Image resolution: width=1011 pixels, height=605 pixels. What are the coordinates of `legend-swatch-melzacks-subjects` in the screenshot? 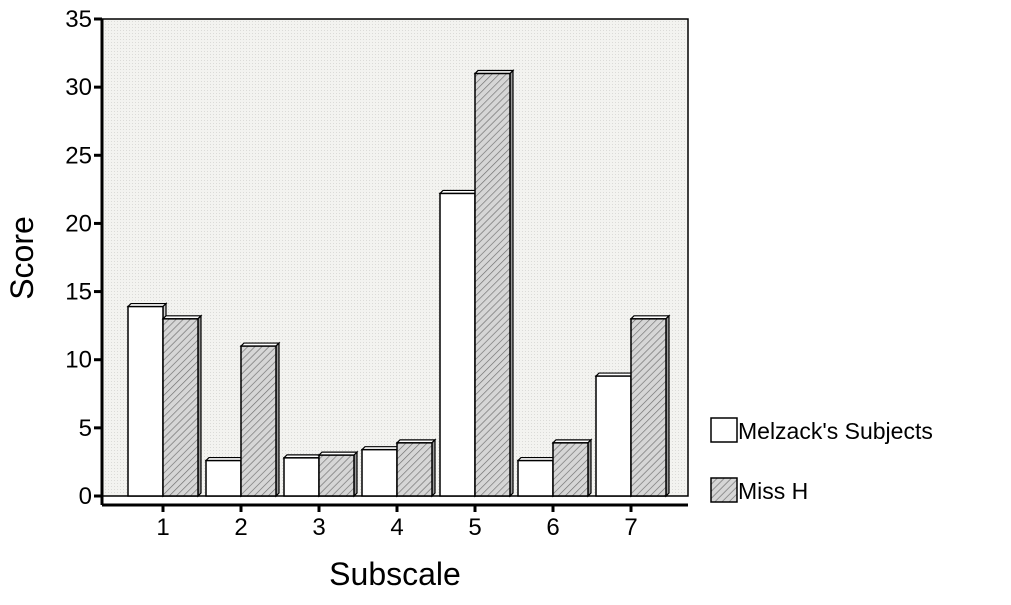 It's located at (724, 430).